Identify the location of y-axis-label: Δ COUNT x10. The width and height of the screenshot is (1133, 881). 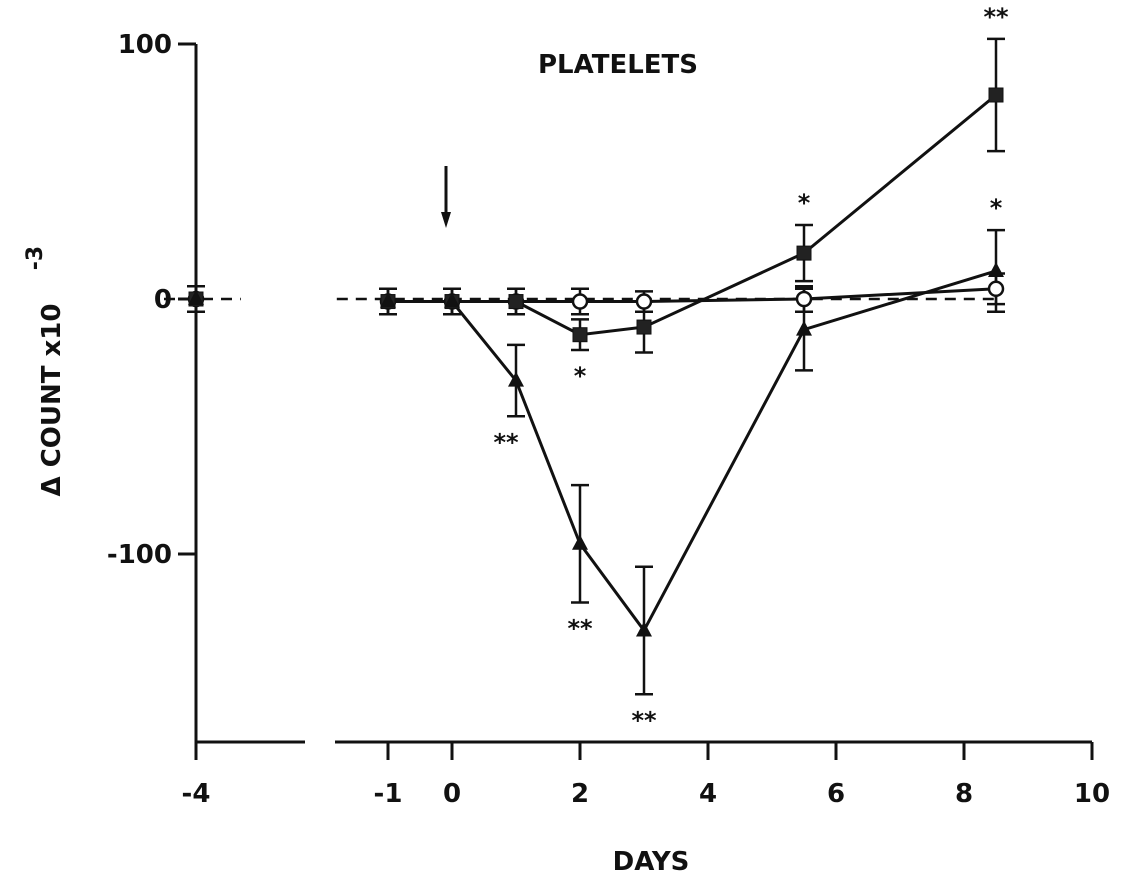
(52, 400).